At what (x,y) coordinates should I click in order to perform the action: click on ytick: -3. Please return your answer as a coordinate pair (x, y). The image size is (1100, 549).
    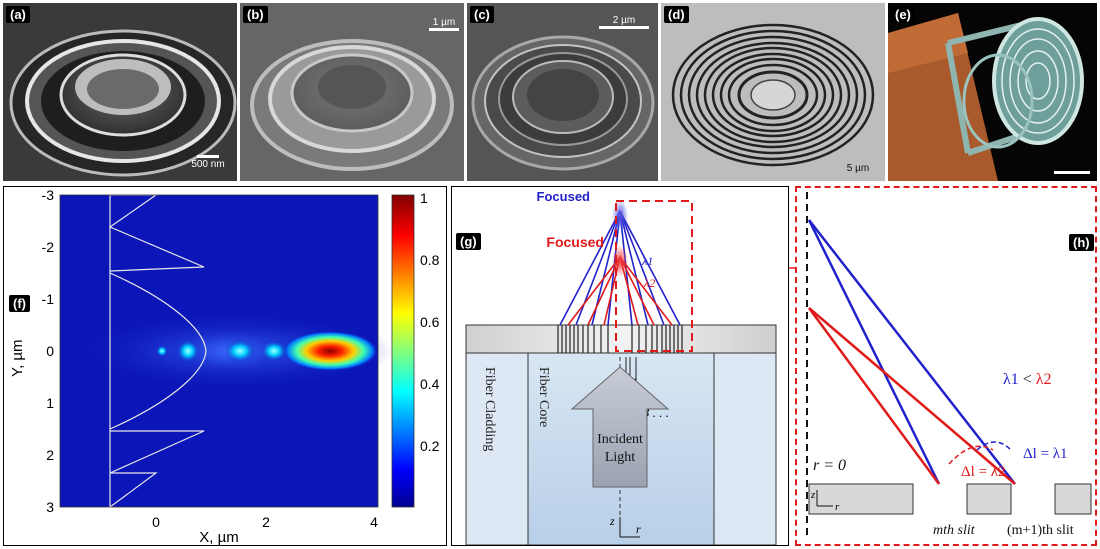
    Looking at the image, I should click on (48, 195).